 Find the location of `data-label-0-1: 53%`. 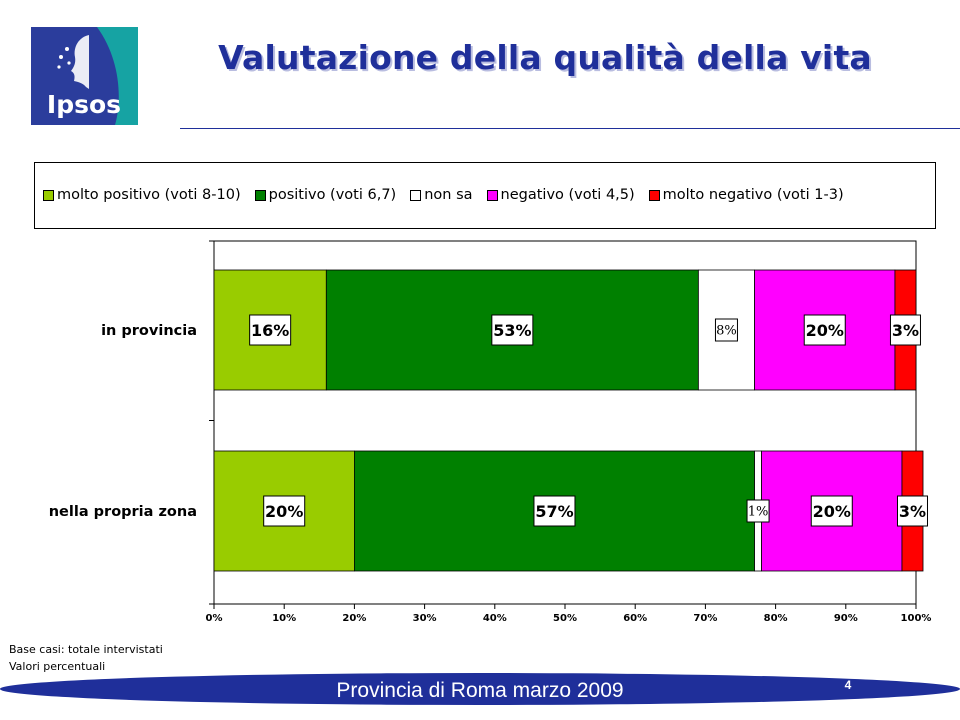

data-label-0-1: 53% is located at coordinates (512, 330).